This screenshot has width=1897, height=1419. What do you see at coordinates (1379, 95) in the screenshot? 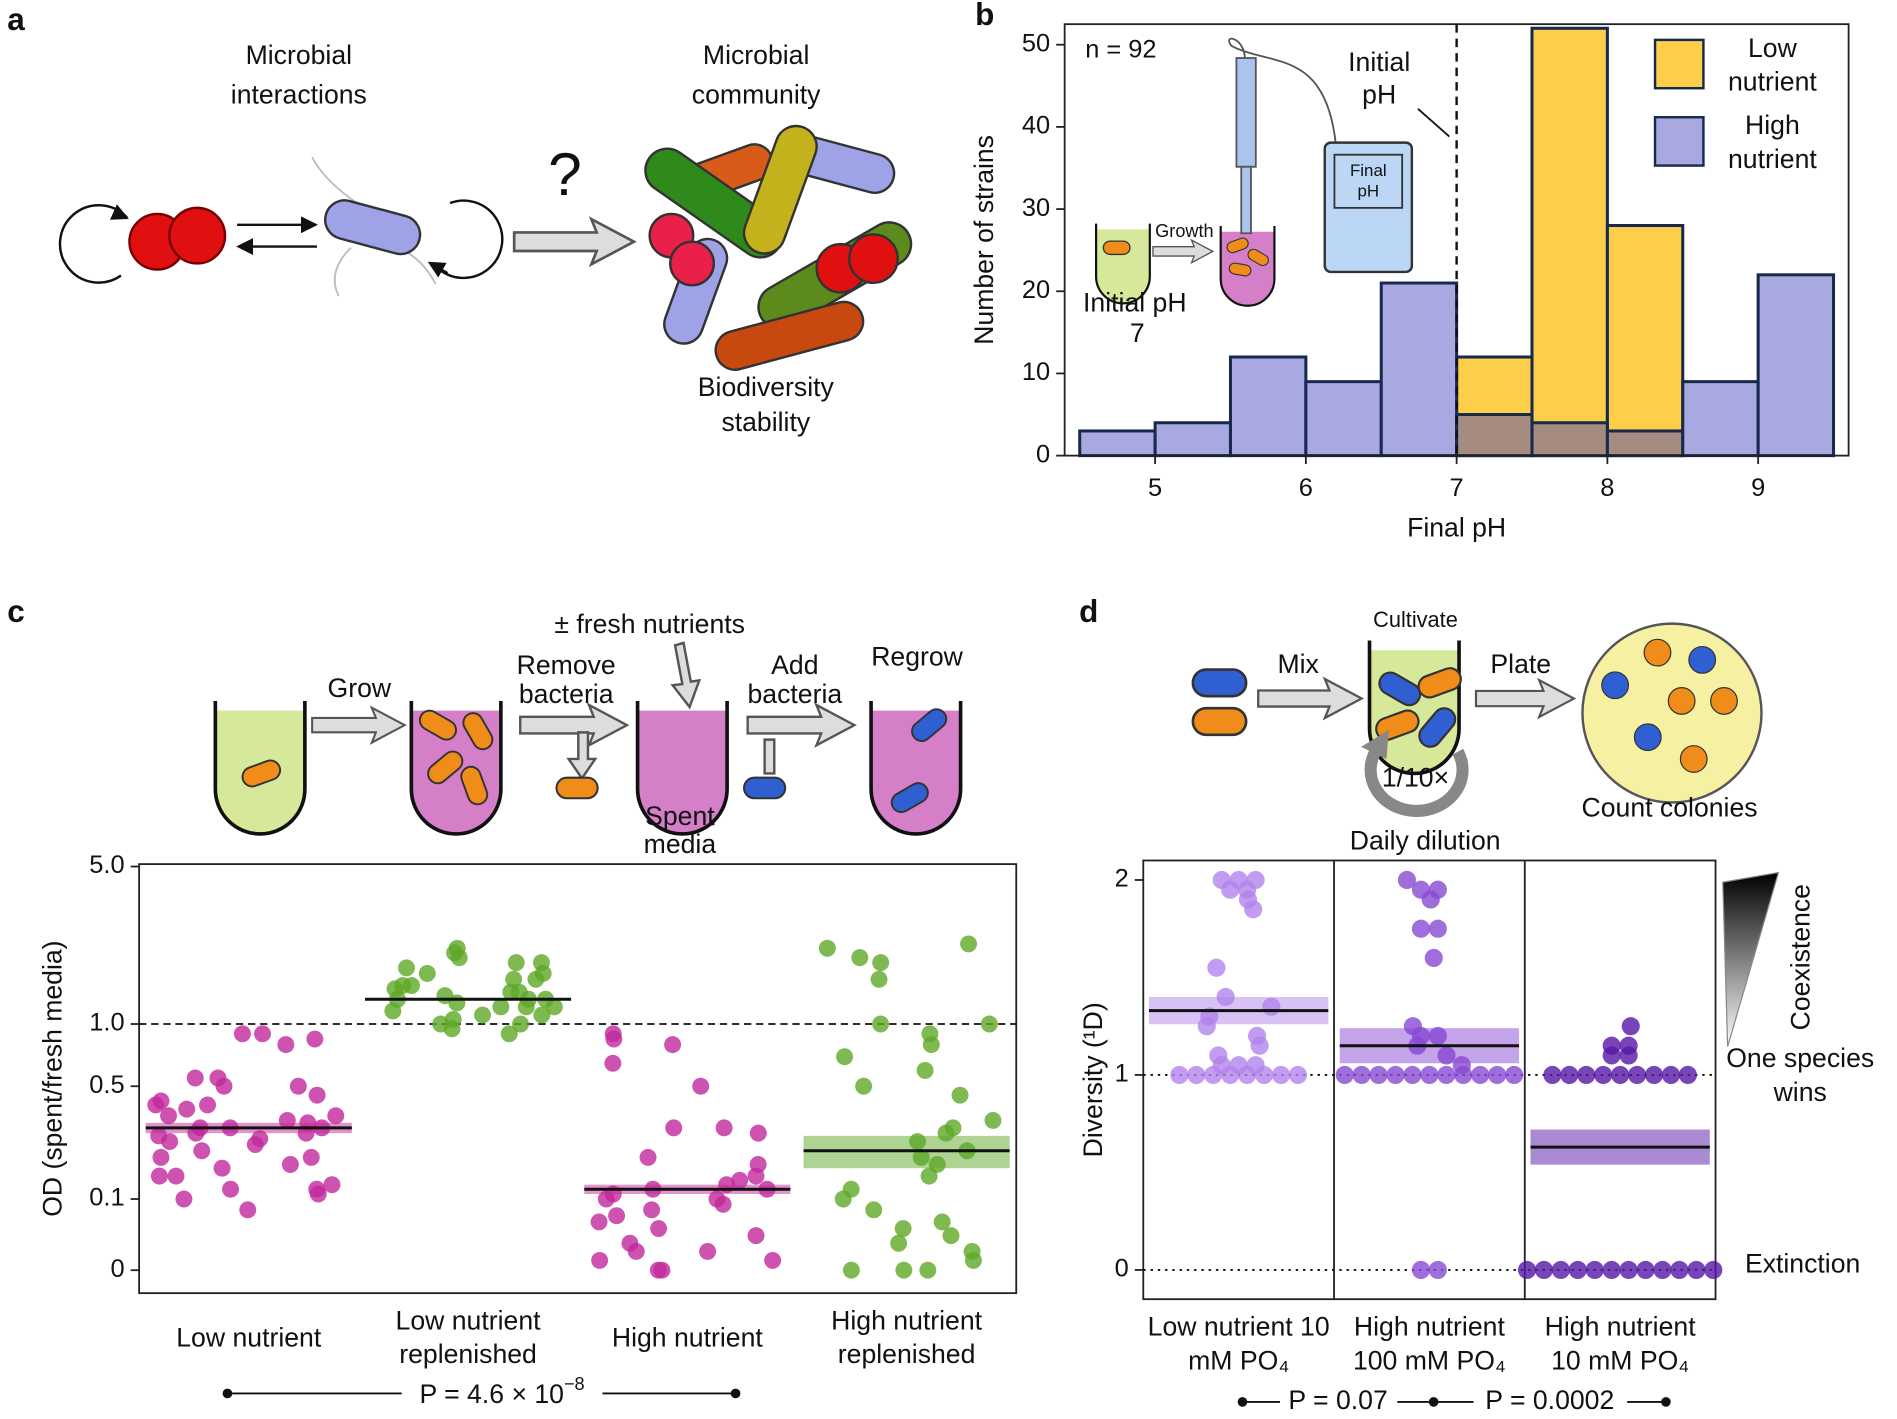
I see `reference-label: pH` at bounding box center [1379, 95].